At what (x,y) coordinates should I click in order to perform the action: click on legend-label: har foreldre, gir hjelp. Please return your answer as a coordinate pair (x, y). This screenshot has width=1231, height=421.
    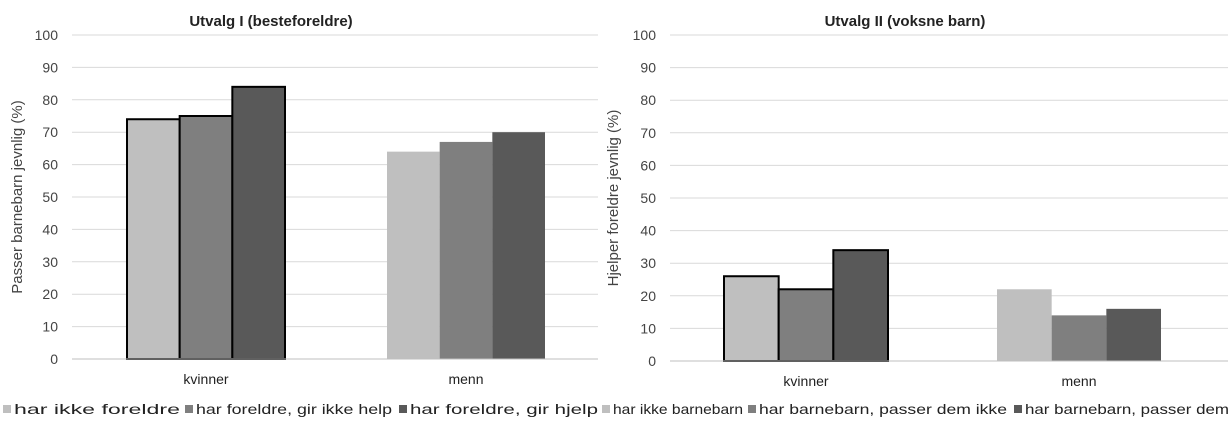
    Looking at the image, I should click on (504, 409).